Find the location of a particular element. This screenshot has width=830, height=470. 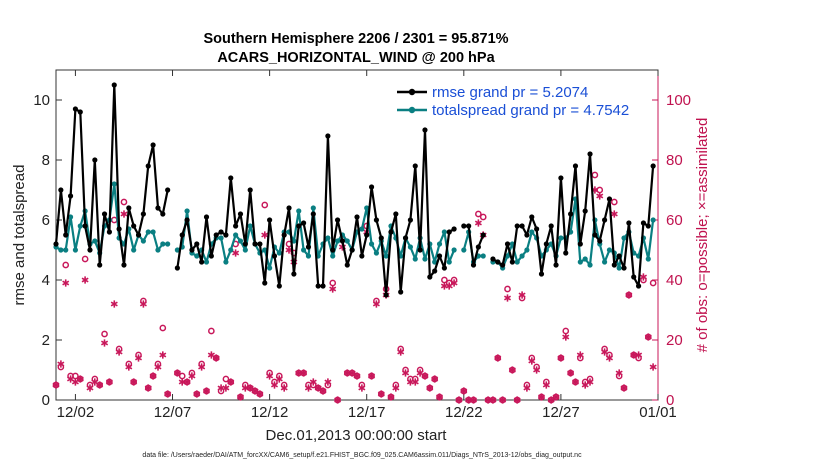

y-right-tick-label: 0 is located at coordinates (670, 400).